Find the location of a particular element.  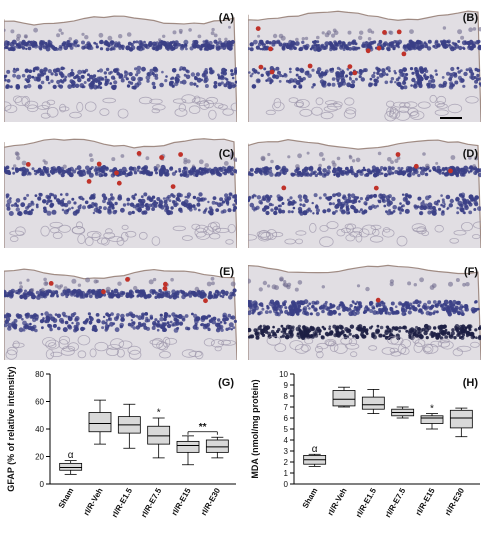

histology-panel-b: (B) is located at coordinates (364, 64).